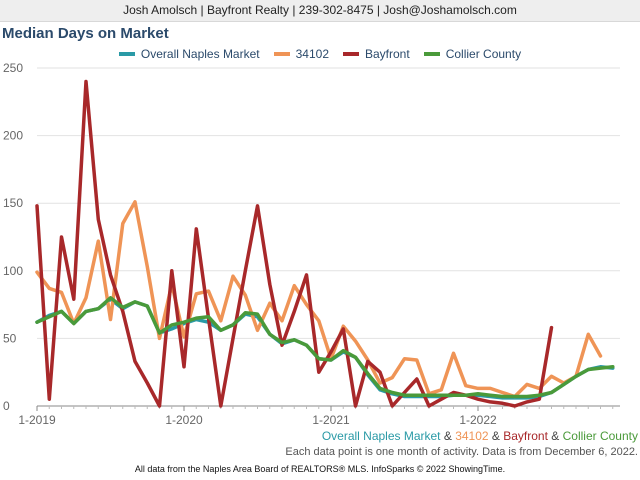 The height and width of the screenshot is (480, 640). What do you see at coordinates (381, 436) in the screenshot?
I see `footer-series-overall: Overall Naples Market` at bounding box center [381, 436].